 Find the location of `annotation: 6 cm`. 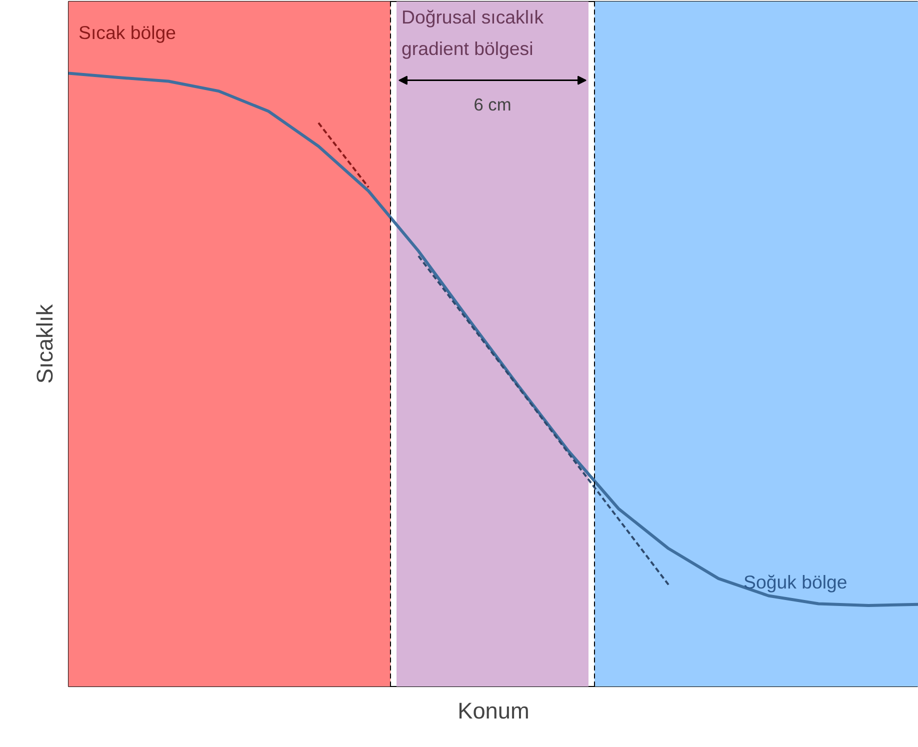

annotation: 6 cm is located at coordinates (493, 104).